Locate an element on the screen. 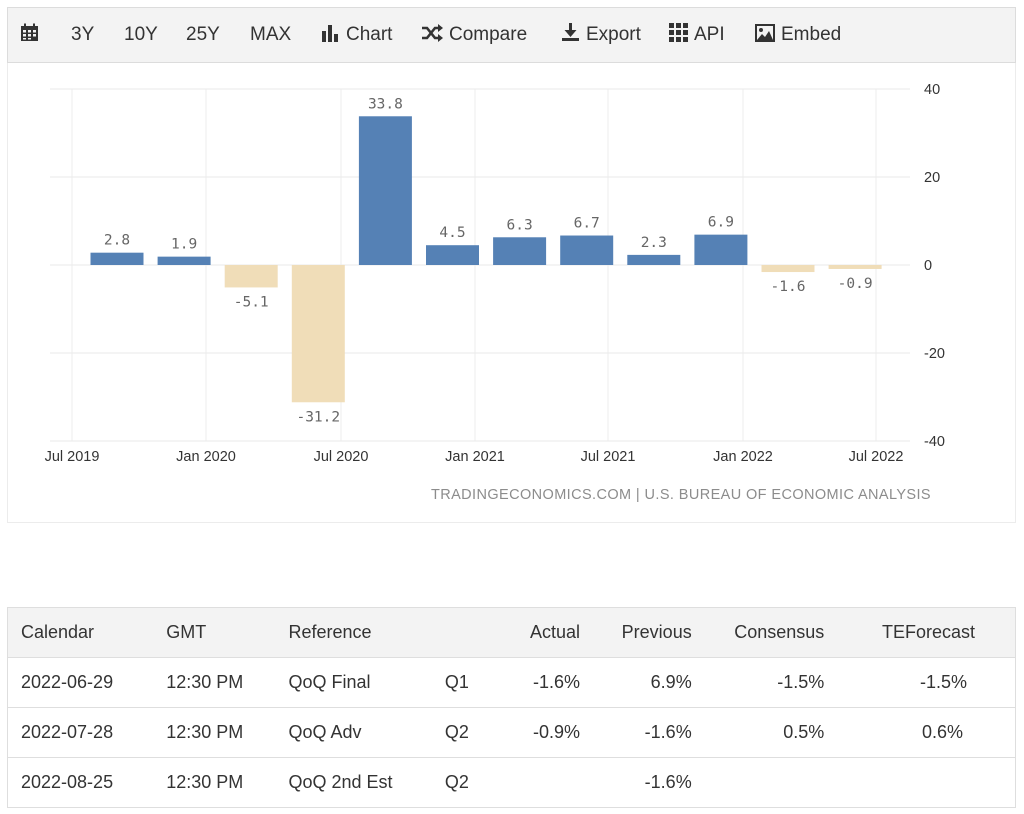 This screenshot has height=814, width=1024. embed-button: Embed is located at coordinates (798, 35).